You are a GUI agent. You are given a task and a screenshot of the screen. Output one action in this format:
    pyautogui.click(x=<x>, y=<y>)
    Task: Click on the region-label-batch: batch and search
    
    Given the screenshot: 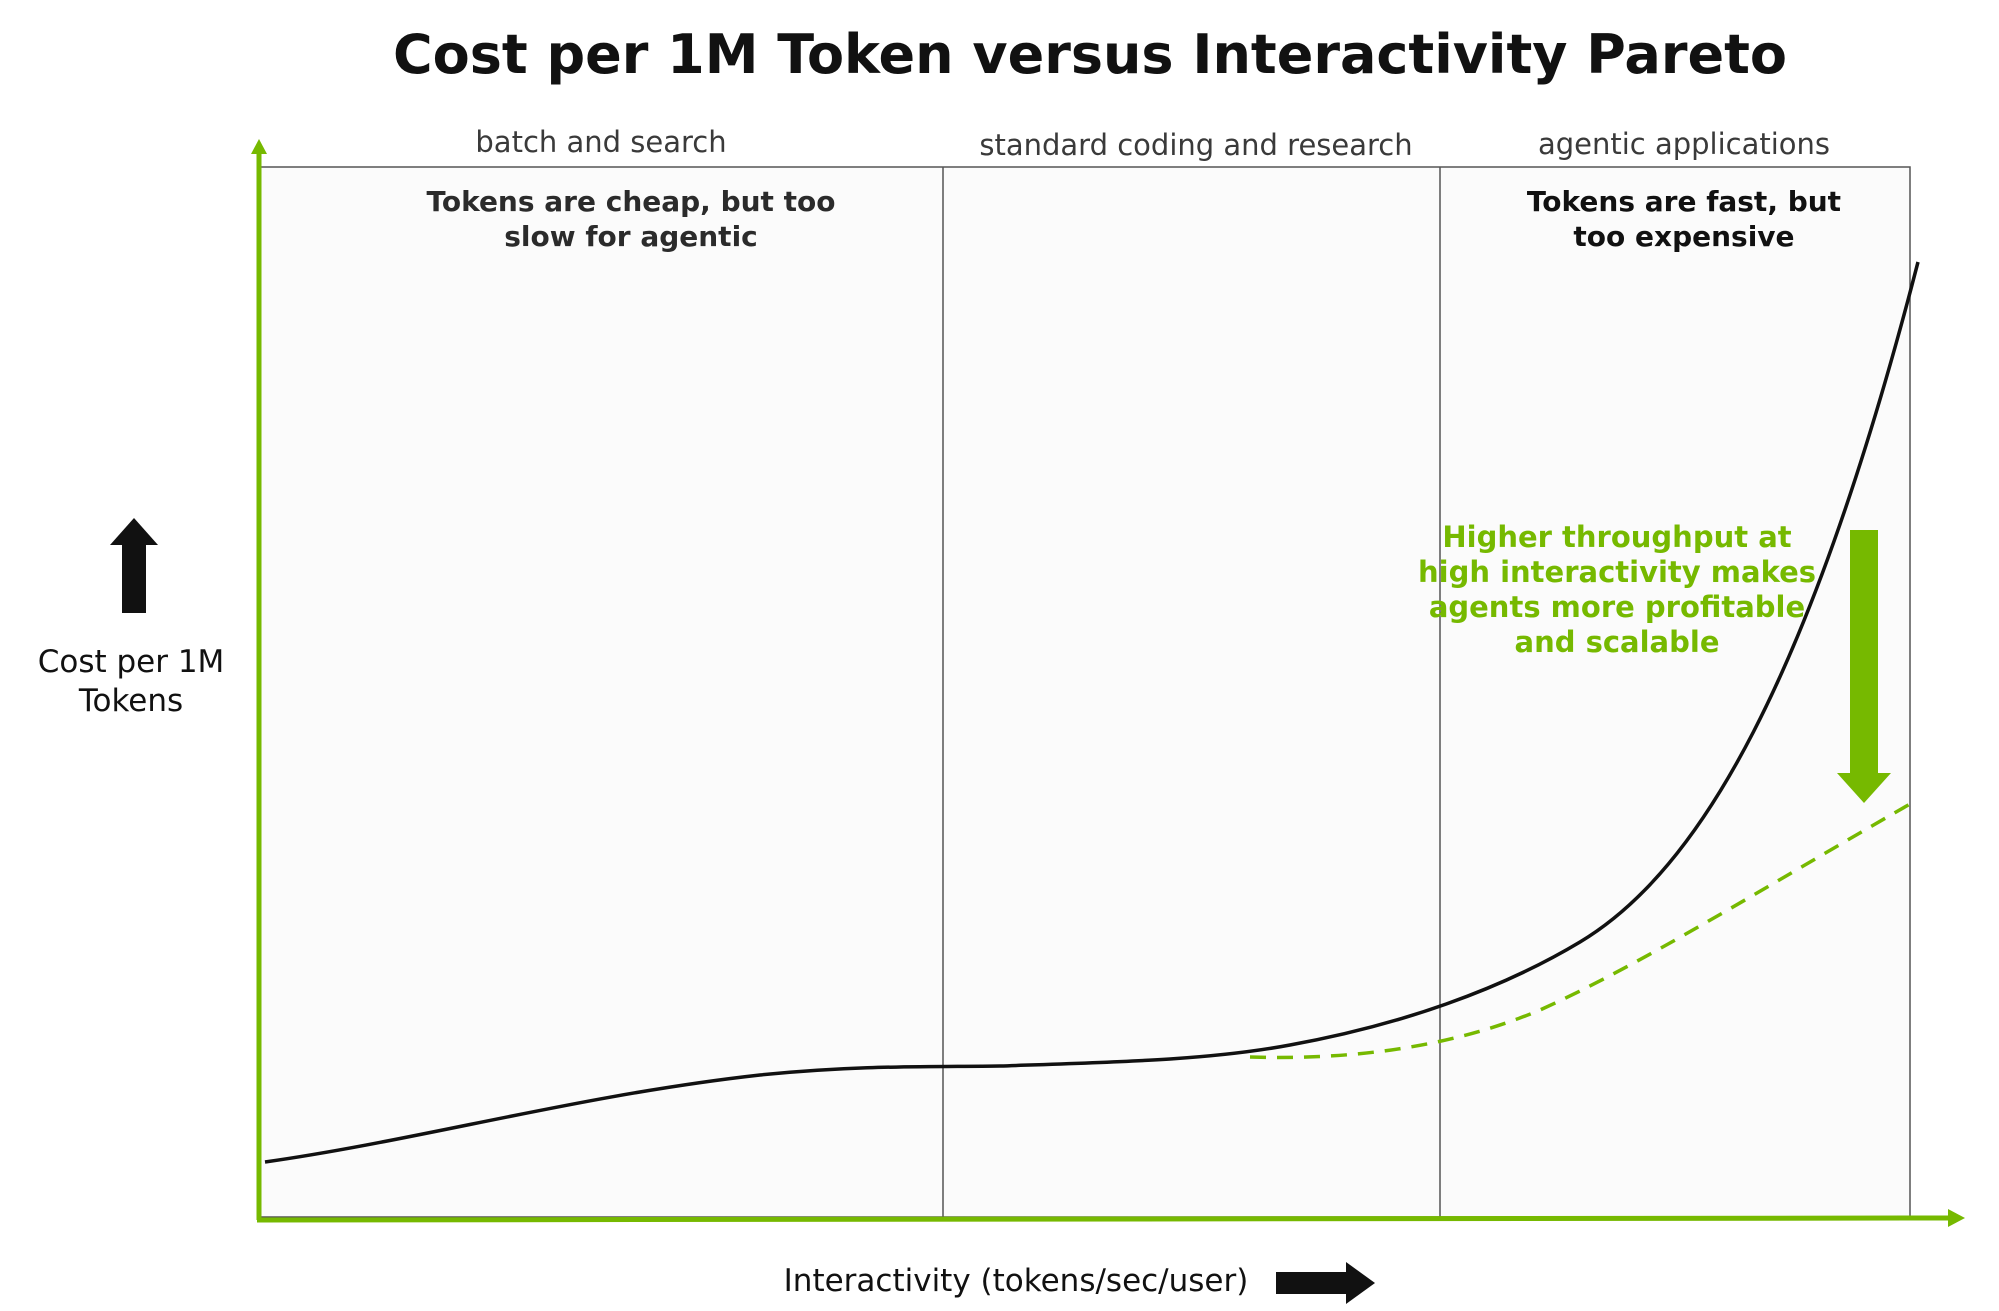 What is the action you would take?
    pyautogui.click(x=600, y=142)
    